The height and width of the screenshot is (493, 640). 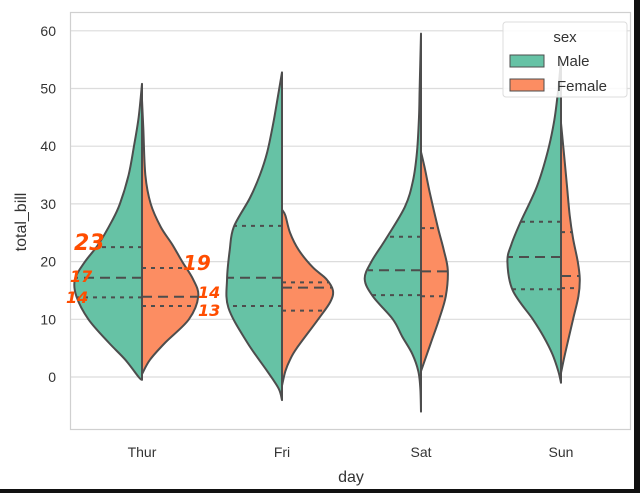 I want to click on window-edge-bottom, so click(x=320, y=491).